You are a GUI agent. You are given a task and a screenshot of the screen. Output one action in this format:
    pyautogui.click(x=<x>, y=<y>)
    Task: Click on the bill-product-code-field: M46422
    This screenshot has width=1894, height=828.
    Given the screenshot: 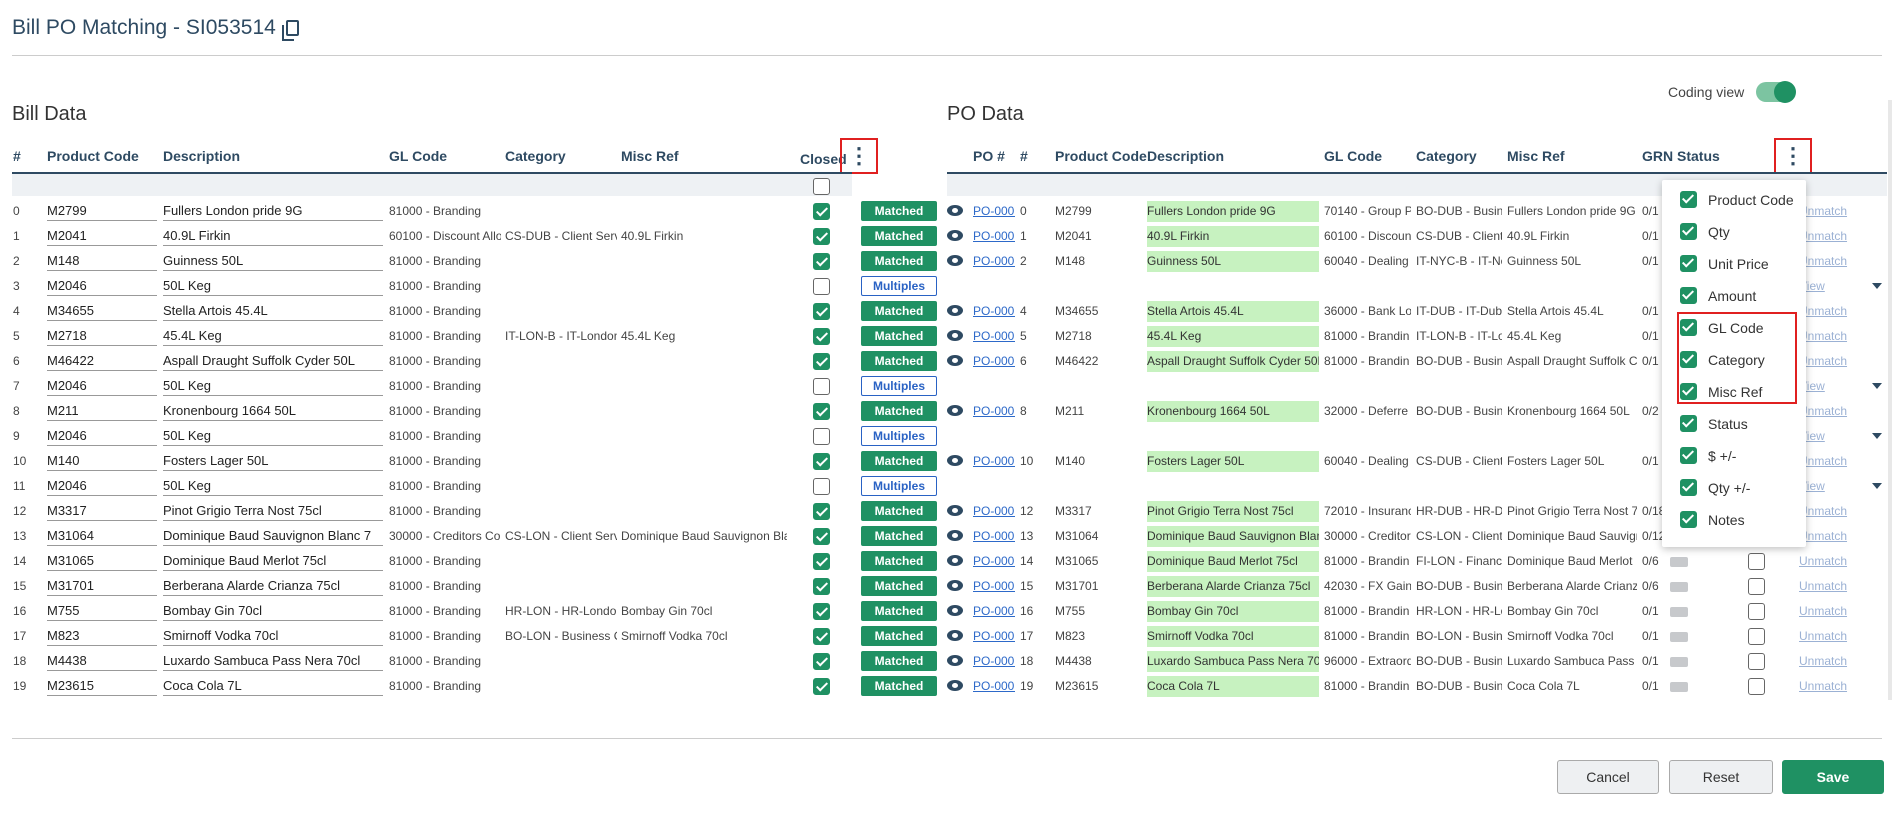 What is the action you would take?
    pyautogui.click(x=102, y=362)
    